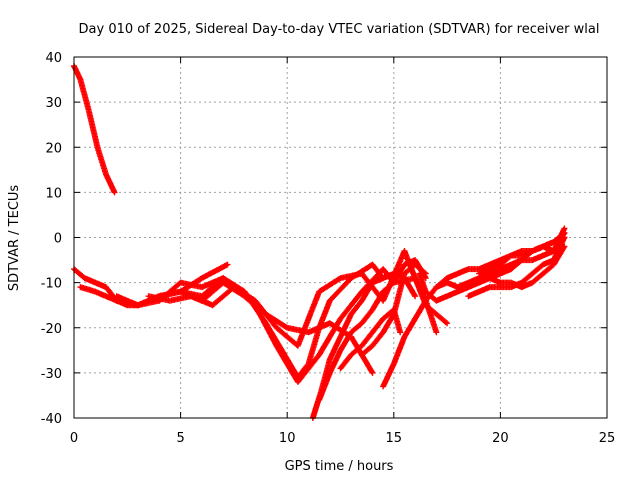  I want to click on x-tick-label: 25, so click(607, 438).